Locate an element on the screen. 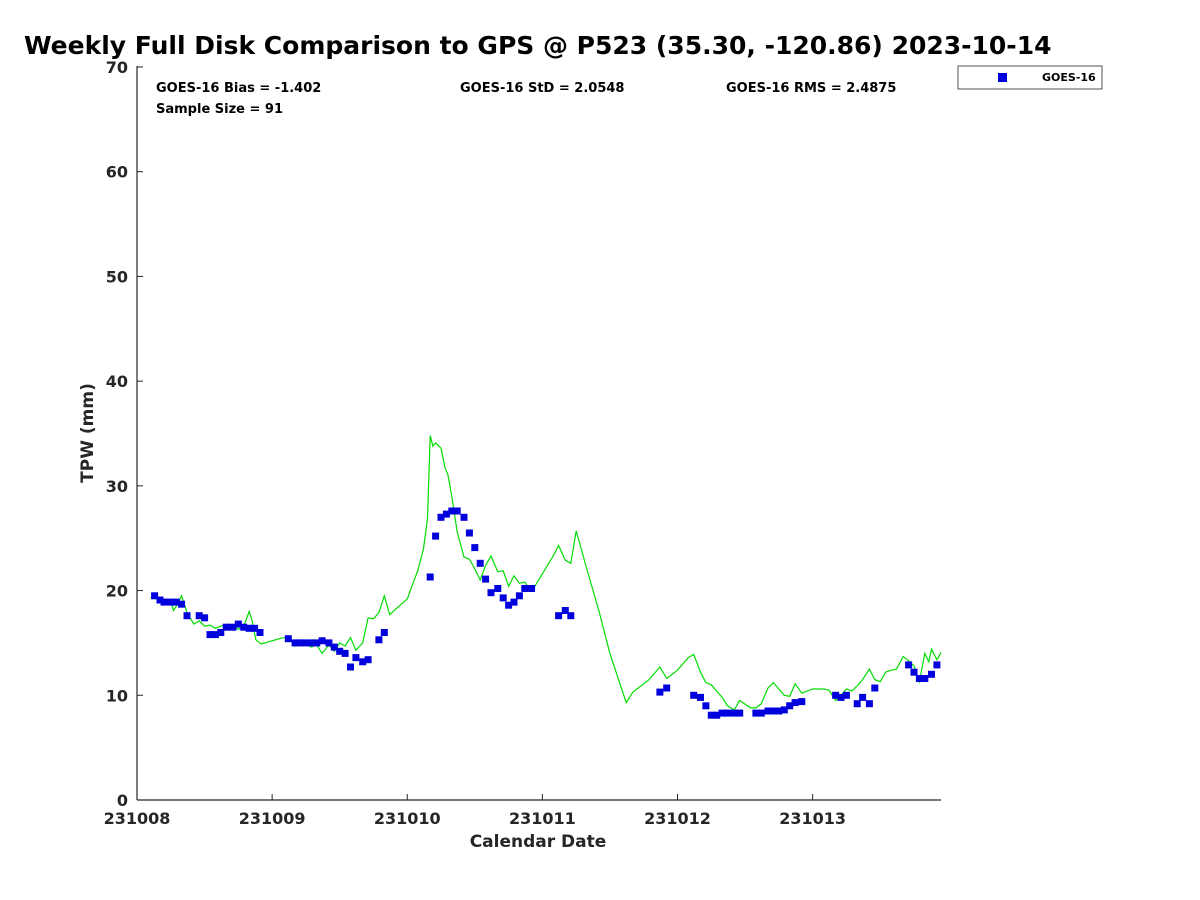  x-tick-label: 231008 is located at coordinates (137, 818).